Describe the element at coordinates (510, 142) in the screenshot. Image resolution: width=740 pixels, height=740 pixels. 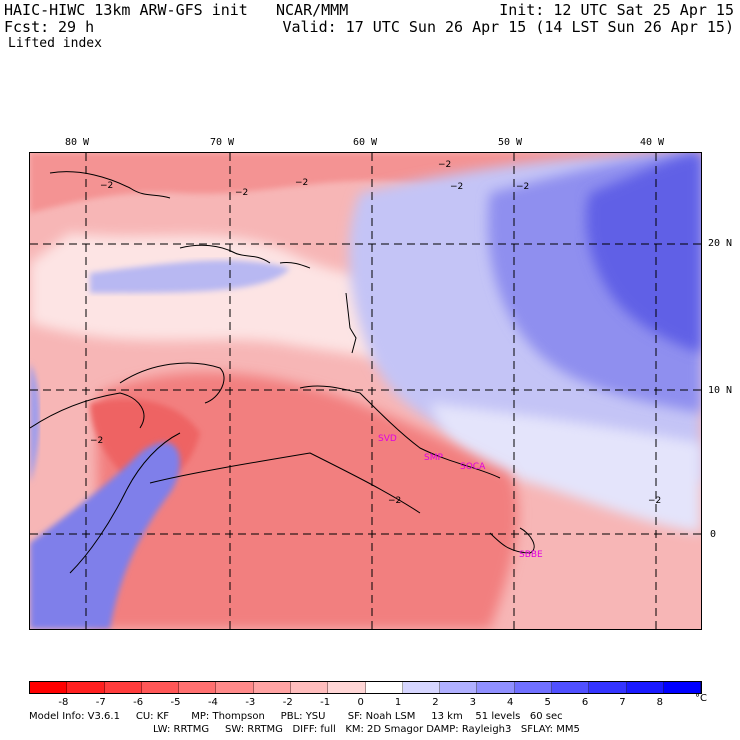
I see `lon-tick-50w: 50 W` at that location.